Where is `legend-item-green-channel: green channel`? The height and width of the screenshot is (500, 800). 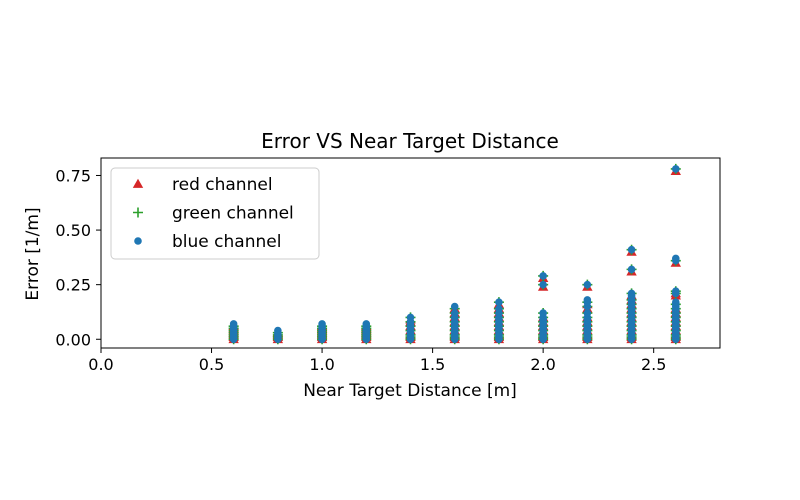
legend-item-green-channel: green channel is located at coordinates (213, 214).